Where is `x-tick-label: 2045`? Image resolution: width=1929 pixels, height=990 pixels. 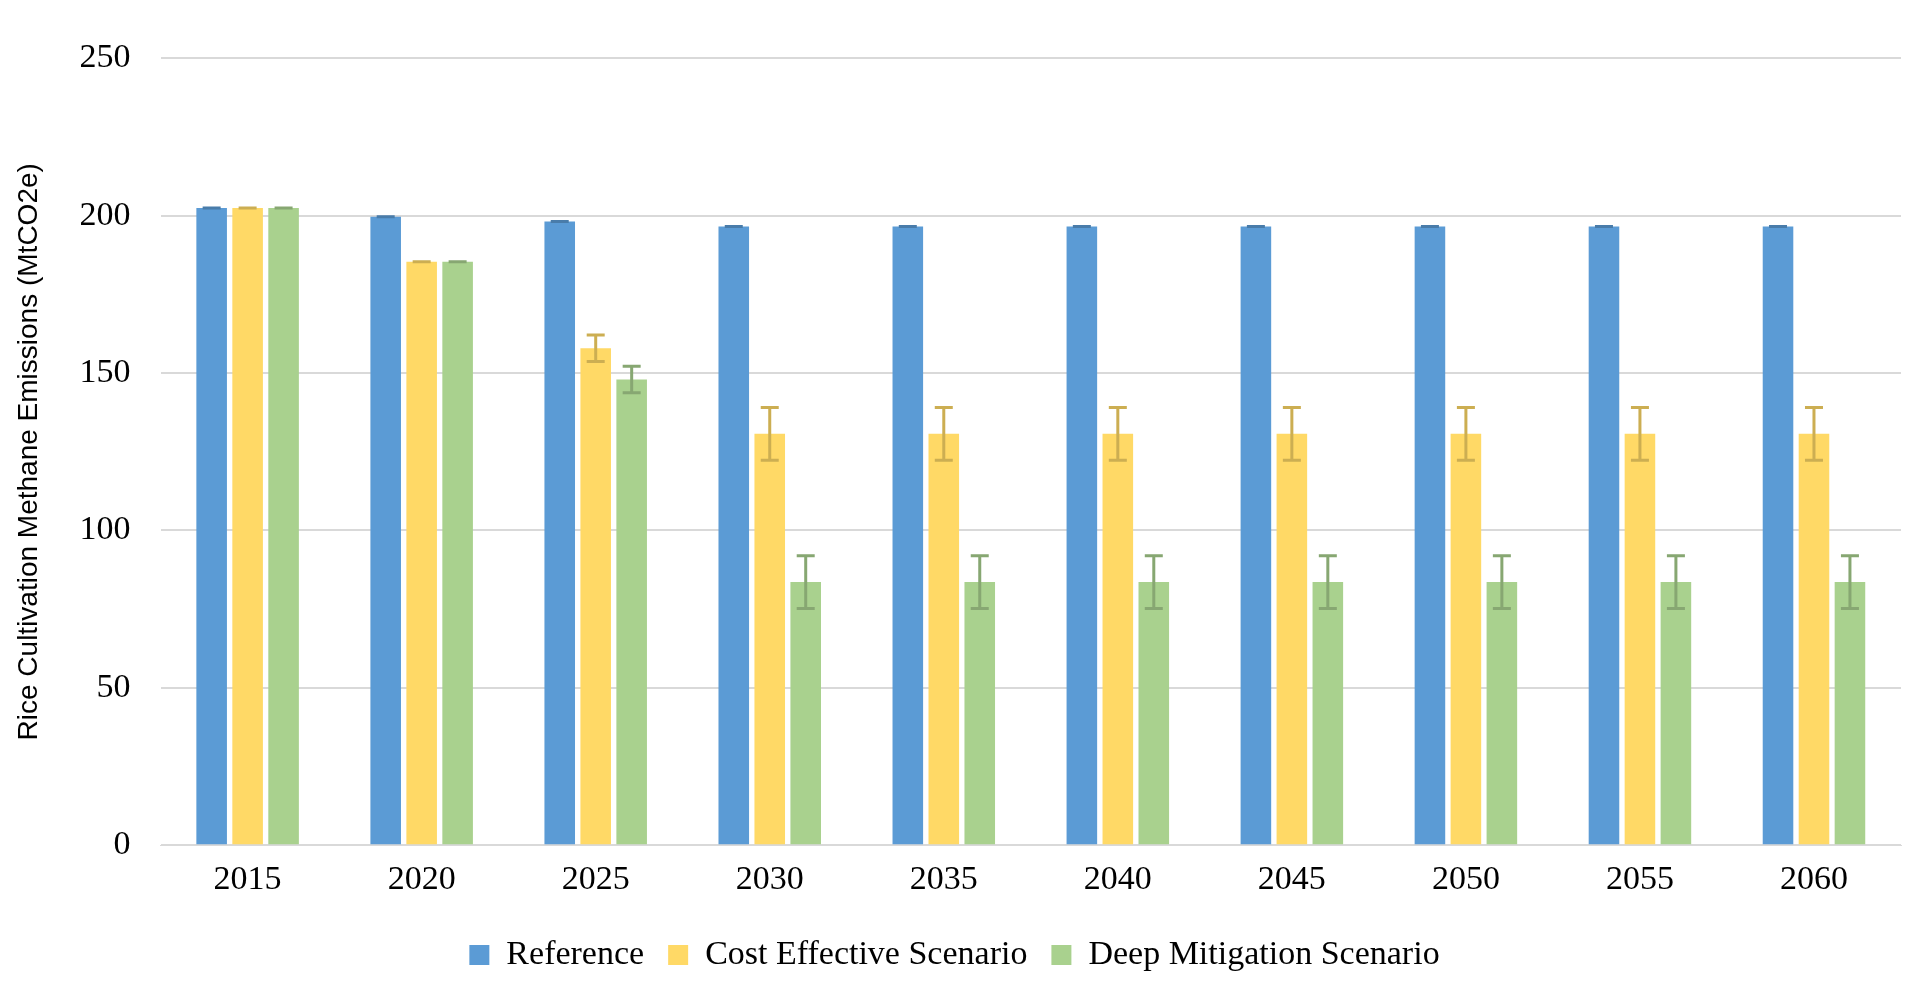 x-tick-label: 2045 is located at coordinates (1291, 877).